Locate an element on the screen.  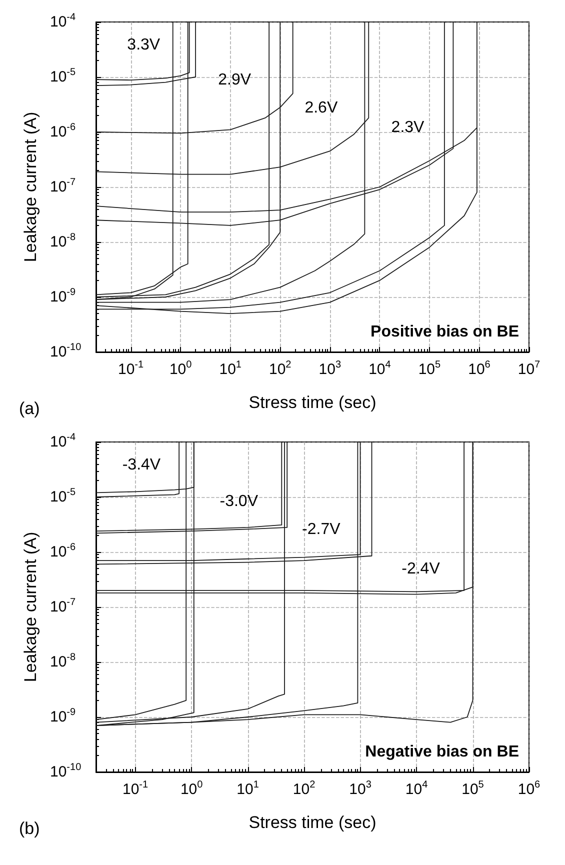
text: (a) is located at coordinates (29, 408).